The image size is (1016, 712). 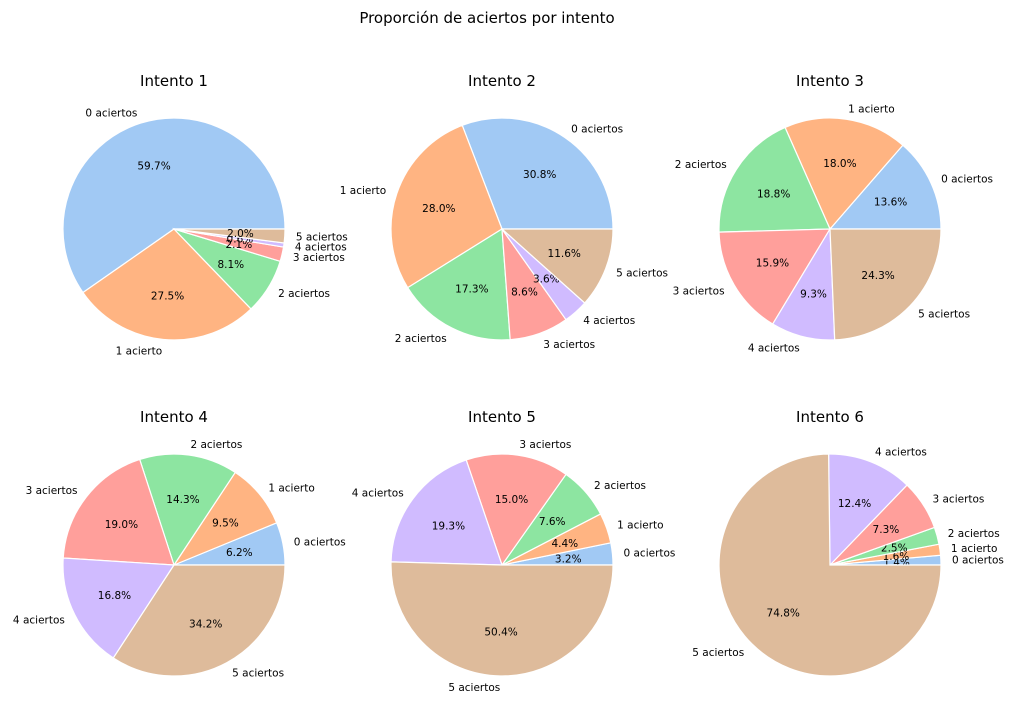 I want to click on slice-percent: 15.0%, so click(x=511, y=500).